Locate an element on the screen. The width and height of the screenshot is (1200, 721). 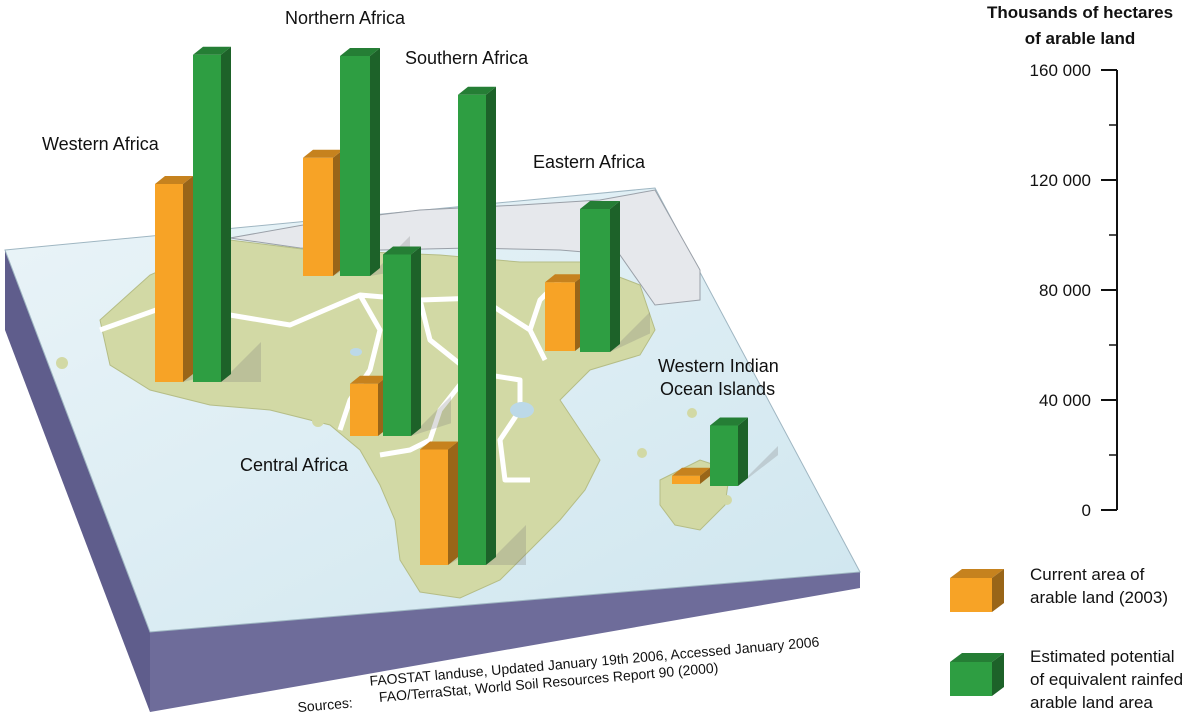
lake-victoria is located at coordinates (522, 410).